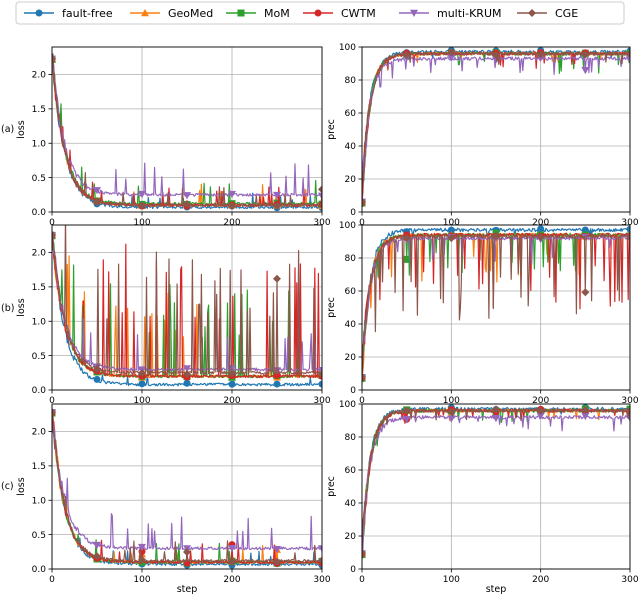 The image size is (640, 595). What do you see at coordinates (39, 536) in the screenshot?
I see `y-tick-label: 0.5` at bounding box center [39, 536].